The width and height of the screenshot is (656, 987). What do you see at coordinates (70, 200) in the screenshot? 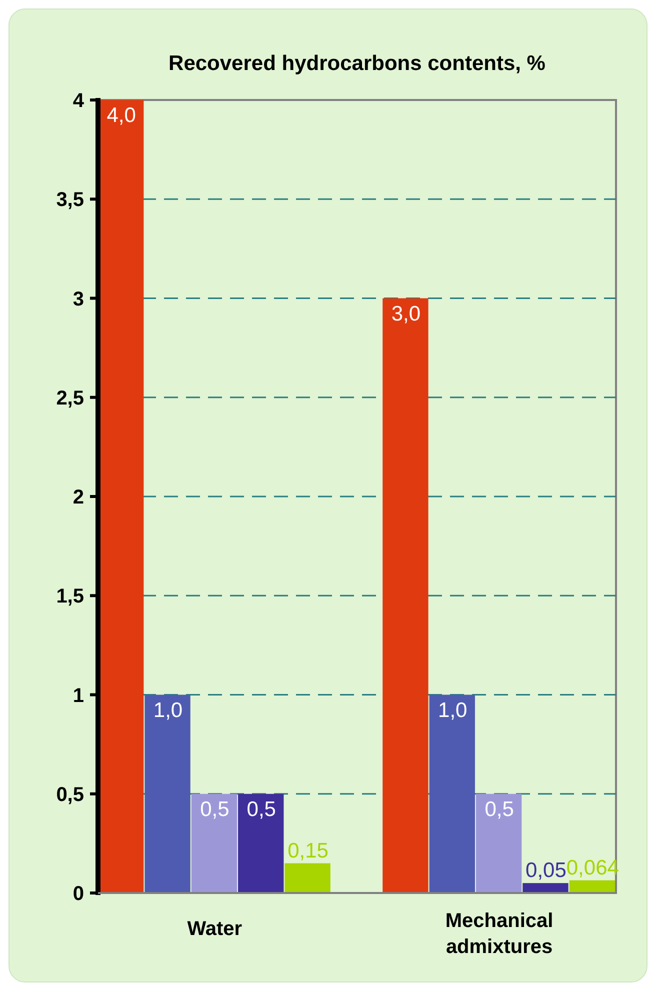
I see `y-tick-label: 3,5` at bounding box center [70, 200].